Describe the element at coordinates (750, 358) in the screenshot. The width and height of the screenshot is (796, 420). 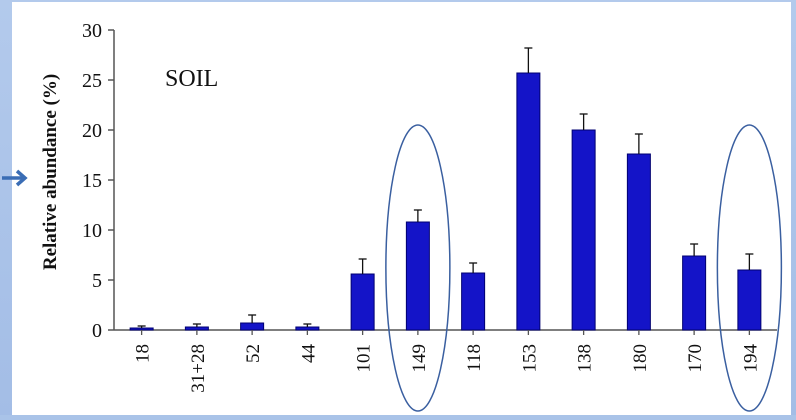
I see `x-tick-label-194: 194` at that location.